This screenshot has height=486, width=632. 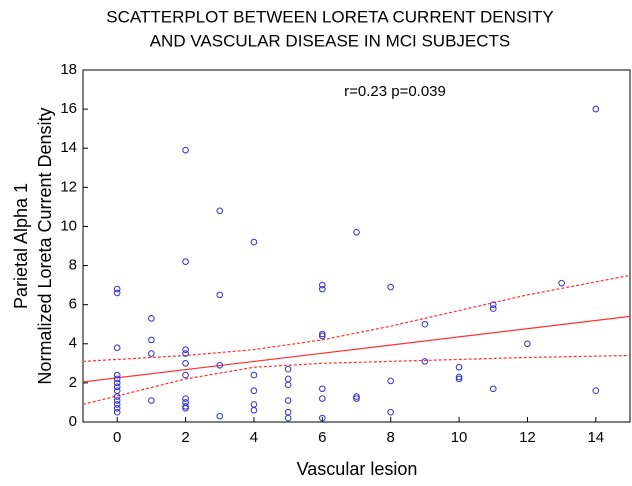 What do you see at coordinates (73, 421) in the screenshot?
I see `y-tick-label: 0` at bounding box center [73, 421].